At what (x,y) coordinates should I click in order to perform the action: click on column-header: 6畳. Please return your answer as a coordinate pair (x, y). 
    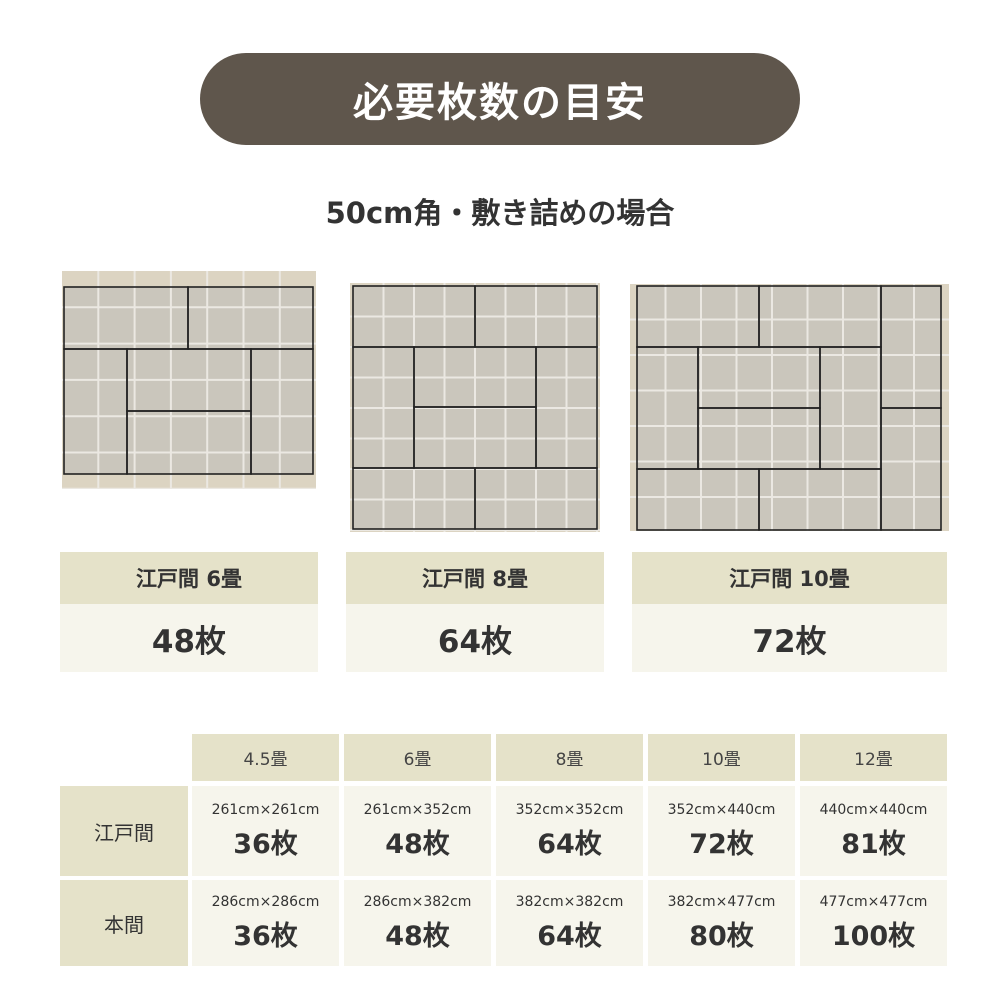
    Looking at the image, I should click on (417, 757).